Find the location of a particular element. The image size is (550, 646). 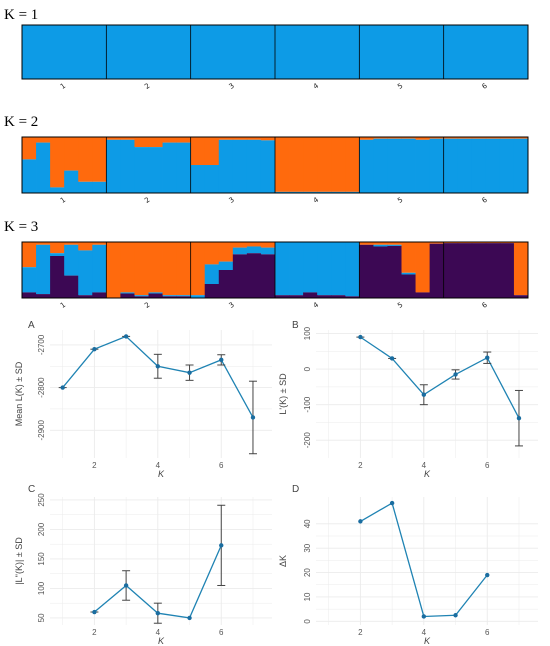

y-tick-label: -2700 is located at coordinates (41, 344).